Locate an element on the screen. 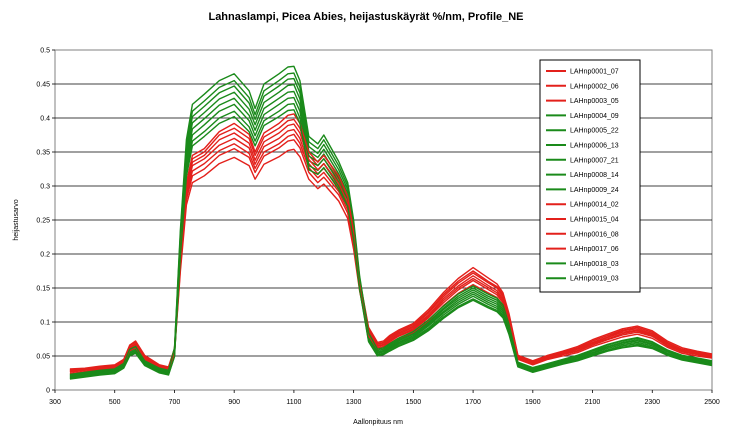 The width and height of the screenshot is (732, 431). y-tick-label: 0.2 is located at coordinates (45, 255).